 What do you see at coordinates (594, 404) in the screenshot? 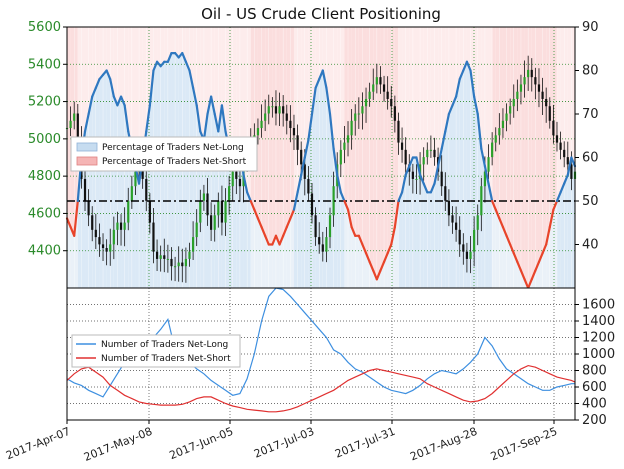
I see `count-tick-label: 400` at bounding box center [594, 404].